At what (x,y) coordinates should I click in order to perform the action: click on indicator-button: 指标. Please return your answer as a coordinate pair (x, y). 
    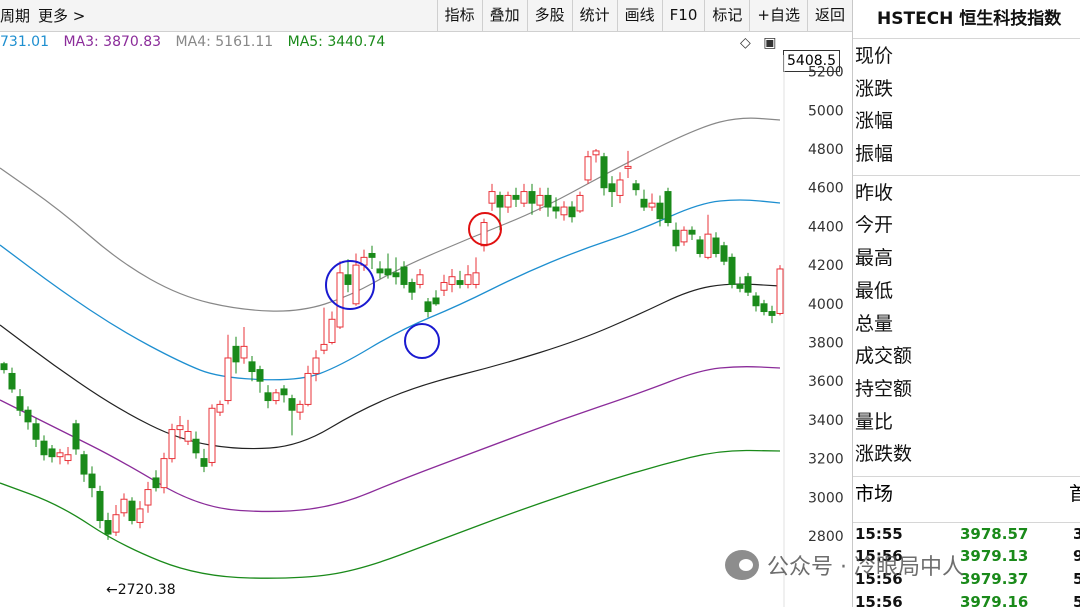
    Looking at the image, I should click on (459, 15).